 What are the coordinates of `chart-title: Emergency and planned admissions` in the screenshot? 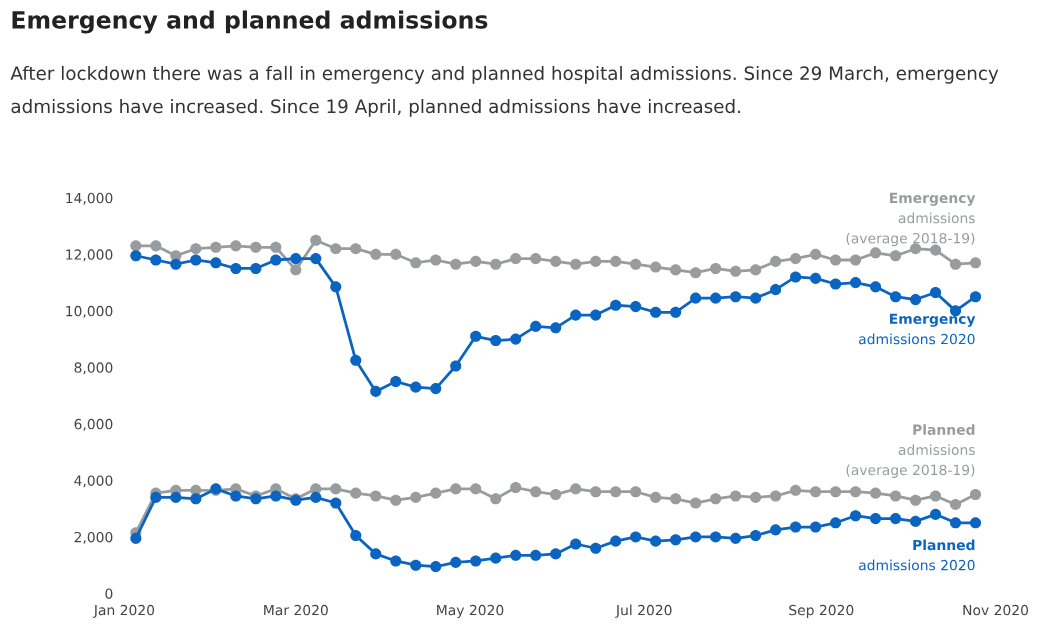 It's located at (250, 22).